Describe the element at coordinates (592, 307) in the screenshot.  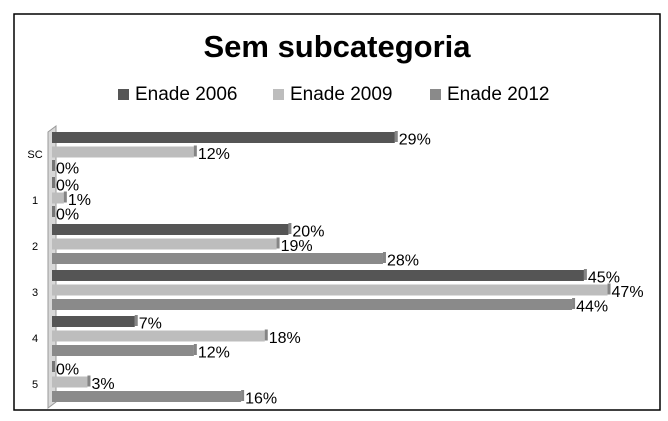
I see `data-label: 44%` at that location.